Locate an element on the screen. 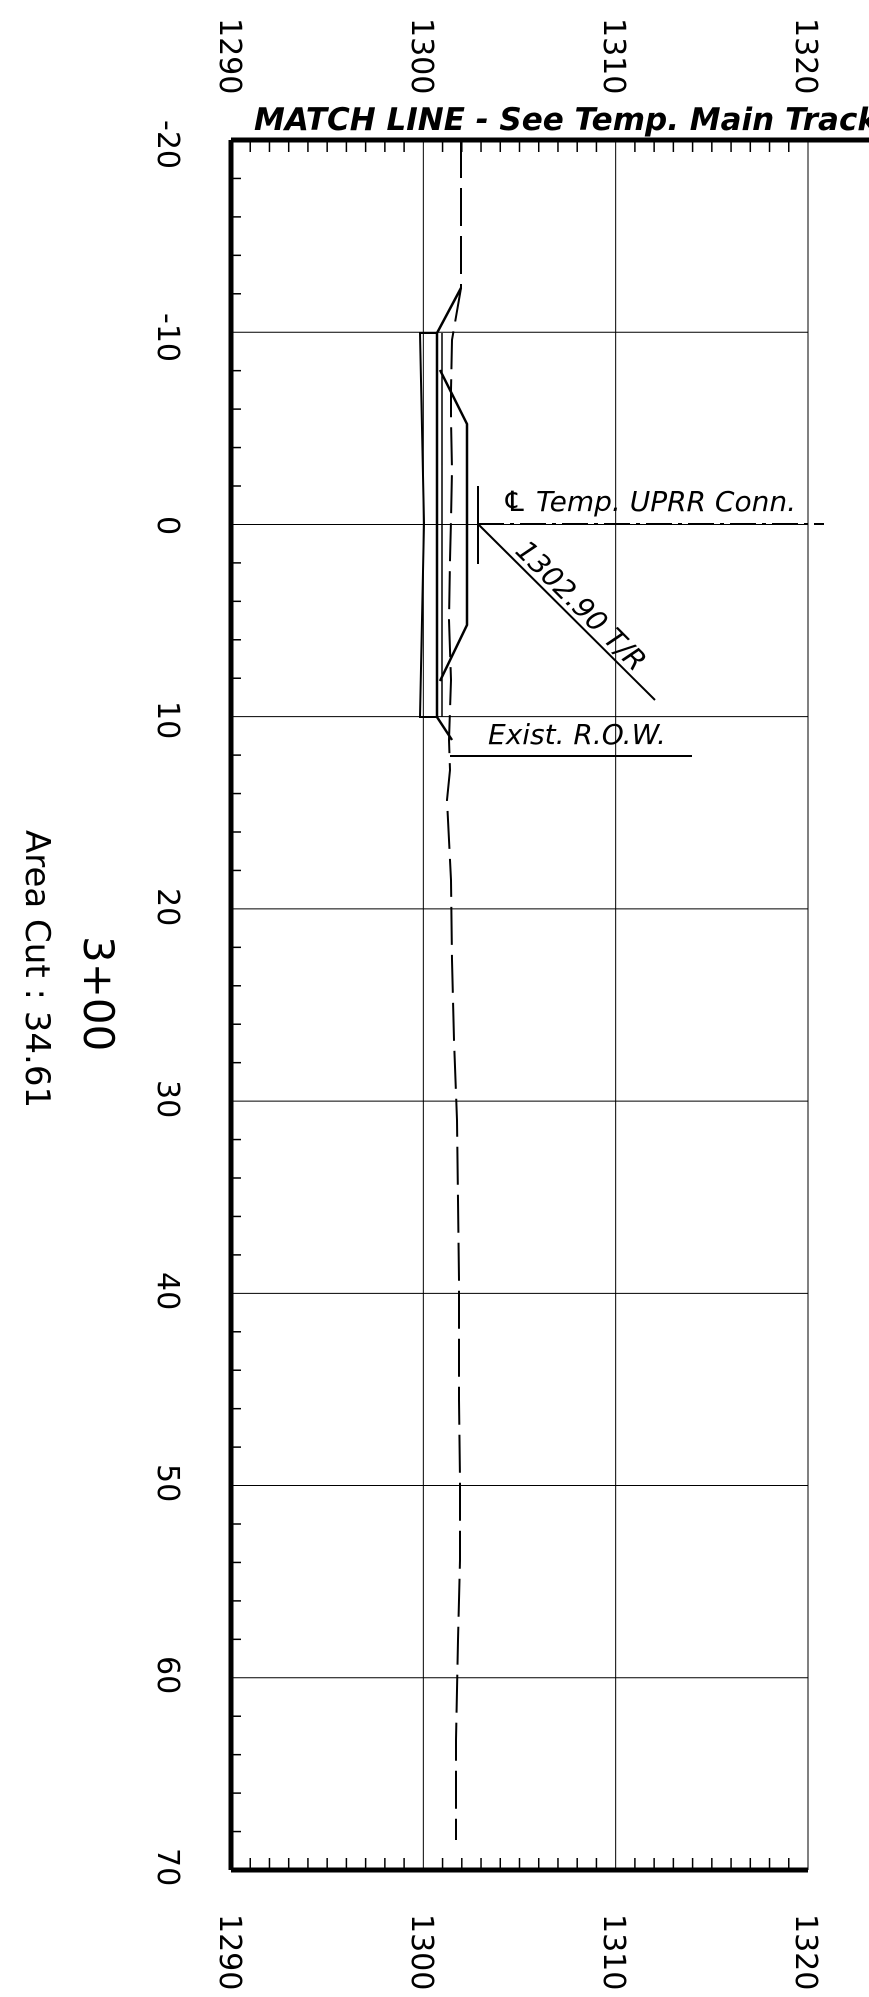 Image resolution: width=869 pixels, height=1997 pixels. subgrade-box is located at coordinates (427, 525).